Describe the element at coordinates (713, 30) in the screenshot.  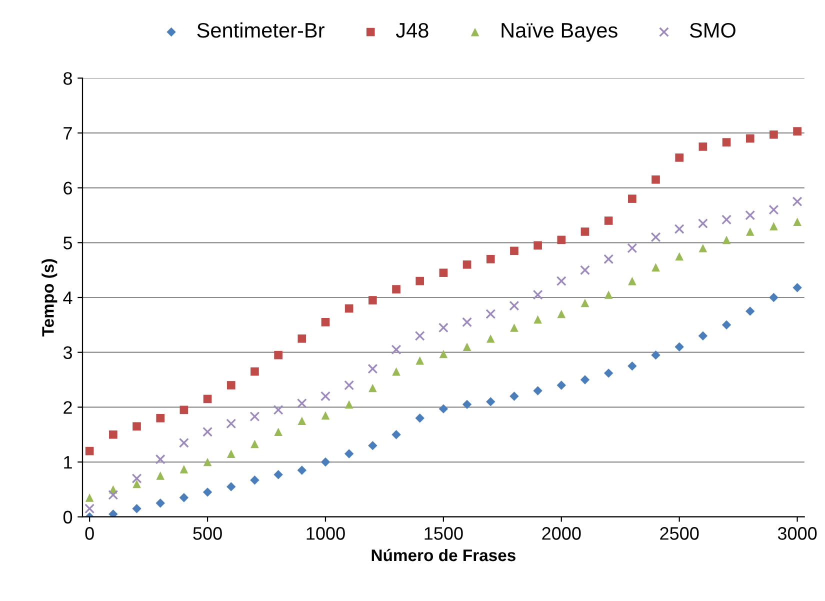
I see `legend-label: SMO` at that location.